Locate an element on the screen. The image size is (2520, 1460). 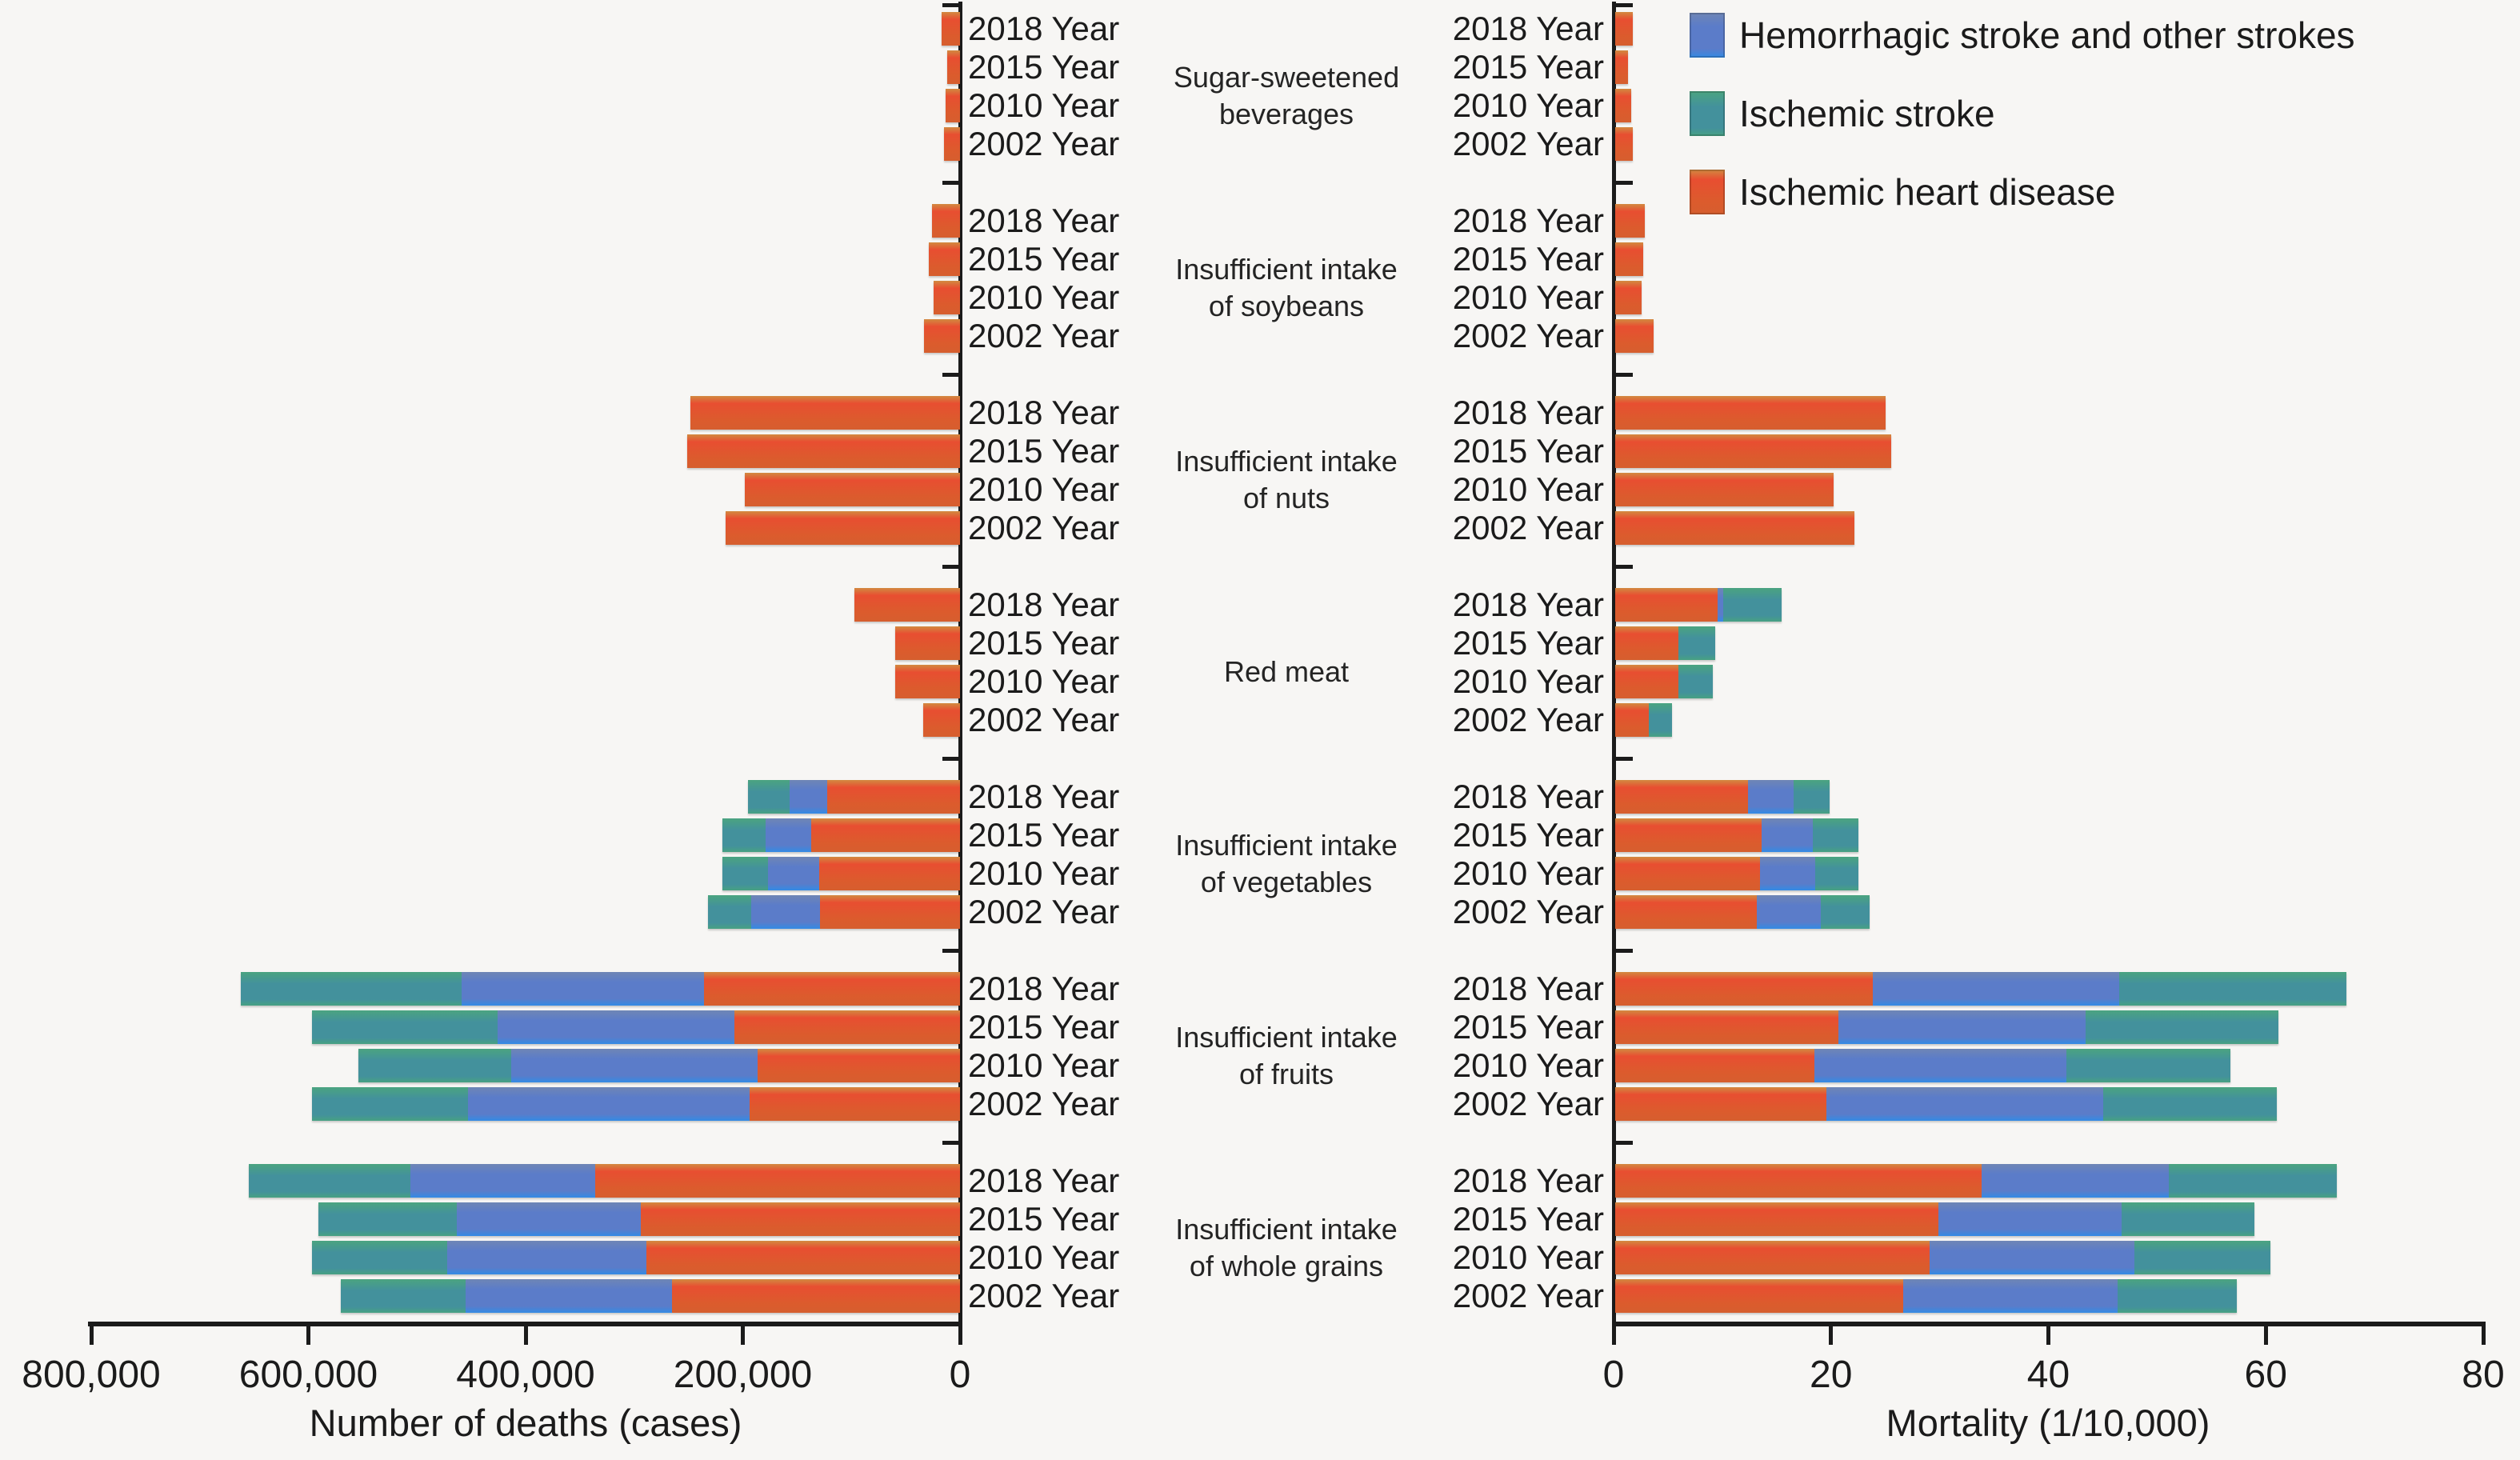
year-label-right: 2002 Year is located at coordinates (1528, 335).